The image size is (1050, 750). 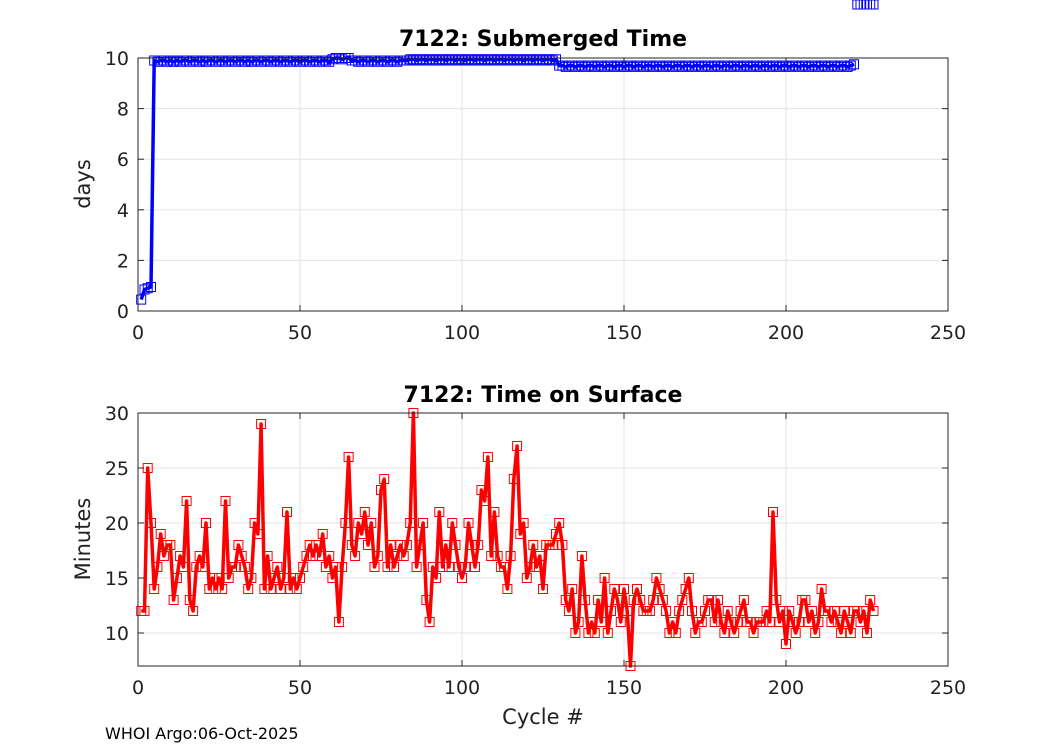 What do you see at coordinates (117, 579) in the screenshot?
I see `y-tick-label: 15` at bounding box center [117, 579].